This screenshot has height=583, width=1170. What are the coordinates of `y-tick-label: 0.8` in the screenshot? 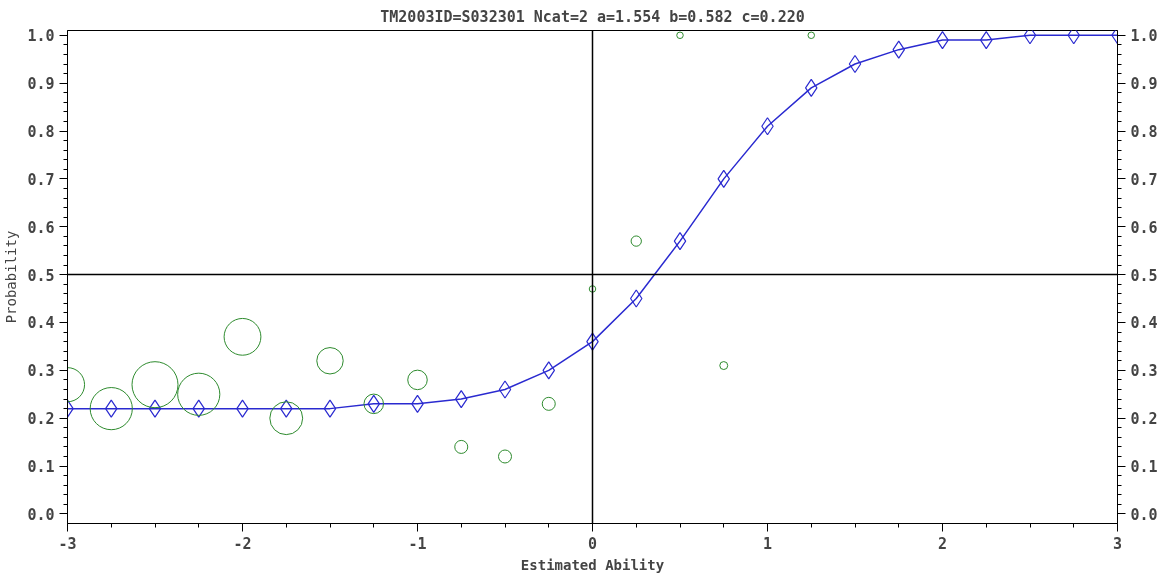 It's located at (41, 132).